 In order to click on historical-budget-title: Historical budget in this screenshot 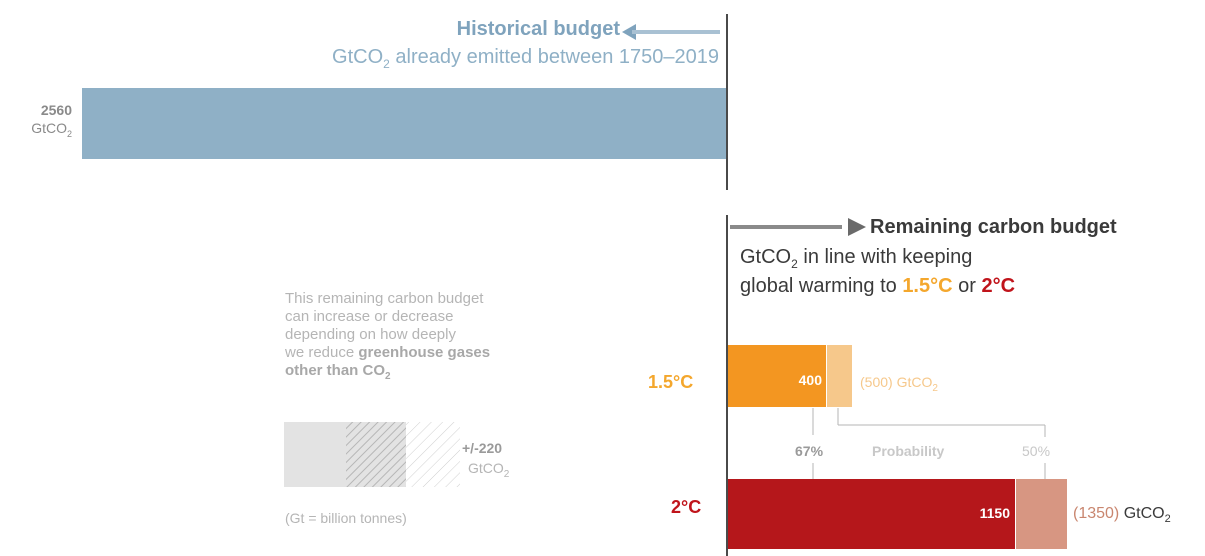, I will do `click(410, 29)`.